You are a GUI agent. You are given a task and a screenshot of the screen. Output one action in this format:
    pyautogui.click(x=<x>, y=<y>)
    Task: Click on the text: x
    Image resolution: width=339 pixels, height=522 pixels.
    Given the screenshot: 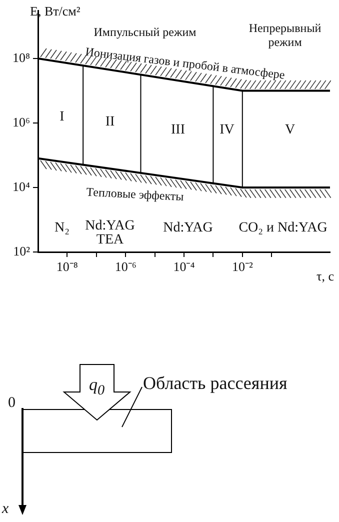 What is the action you would take?
    pyautogui.click(x=5, y=509)
    